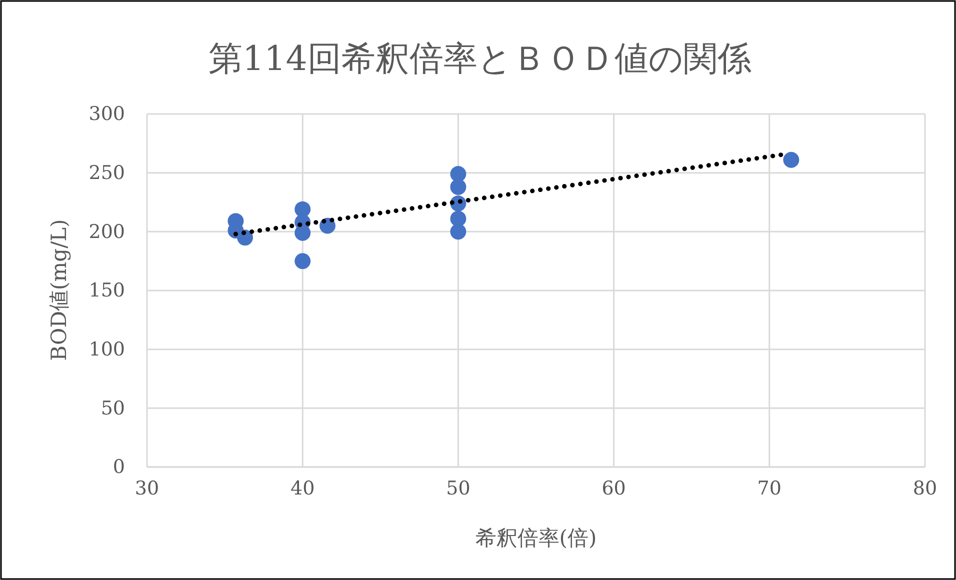 The image size is (956, 580). I want to click on x-axis-title: 希釈倍率(倍), so click(536, 538).